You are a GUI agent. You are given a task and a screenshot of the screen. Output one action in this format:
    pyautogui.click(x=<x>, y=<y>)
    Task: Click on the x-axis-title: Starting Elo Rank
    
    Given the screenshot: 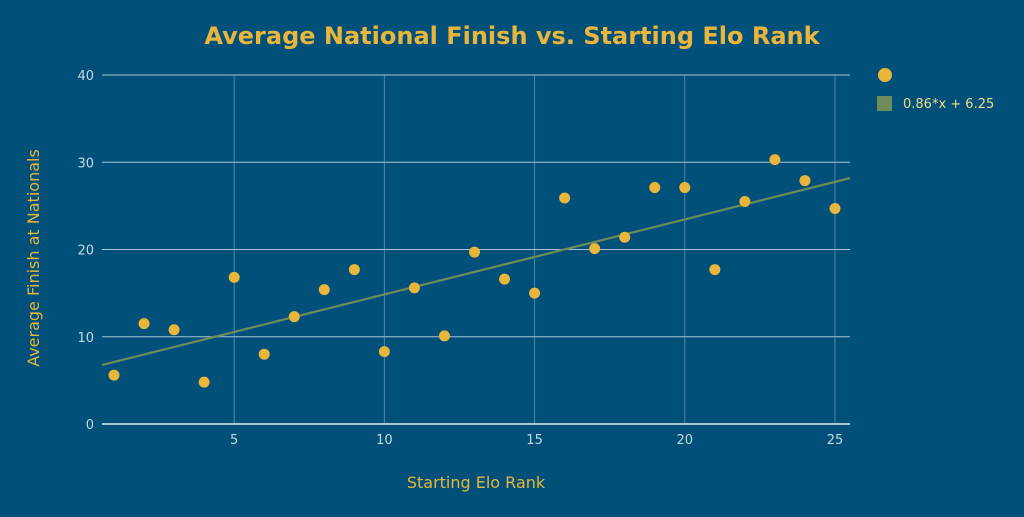 What is the action you would take?
    pyautogui.click(x=476, y=482)
    